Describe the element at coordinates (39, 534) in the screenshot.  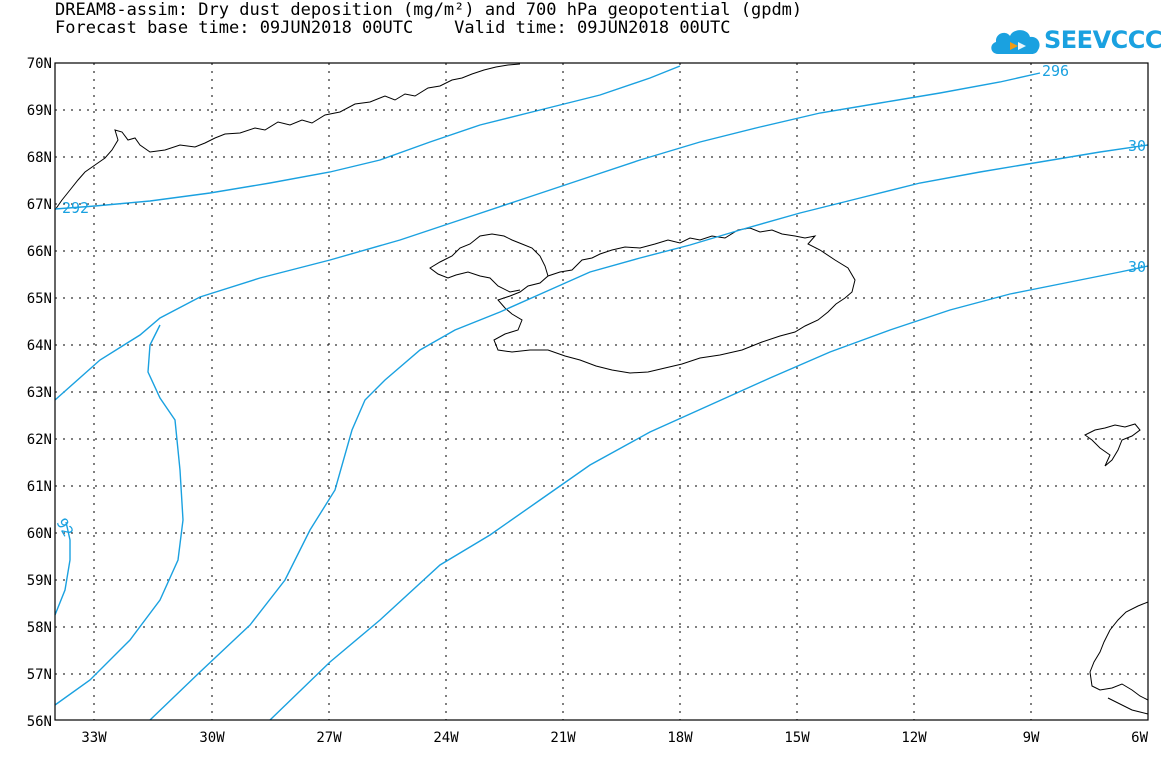
I see `lat-label: 60N` at that location.